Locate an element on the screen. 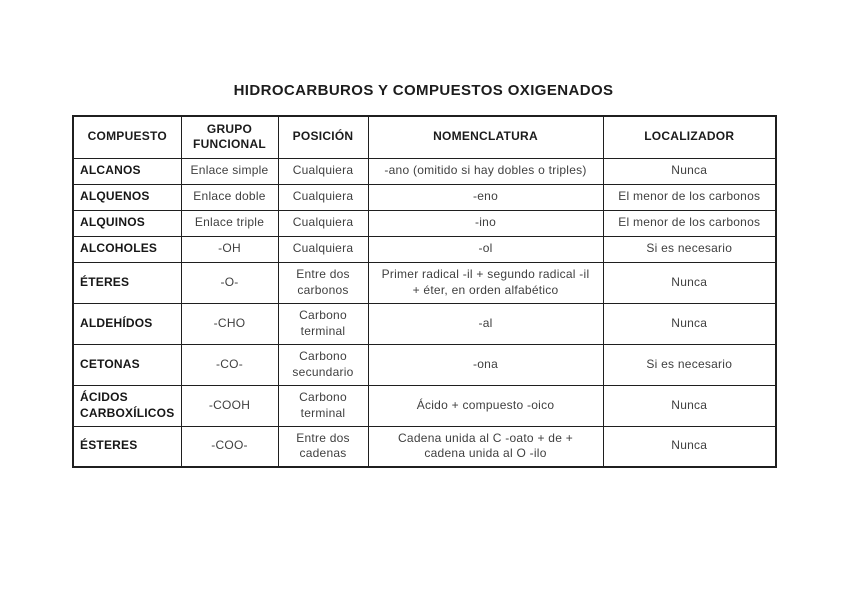  cell-grupo-funcional: Enlace triple is located at coordinates (229, 223).